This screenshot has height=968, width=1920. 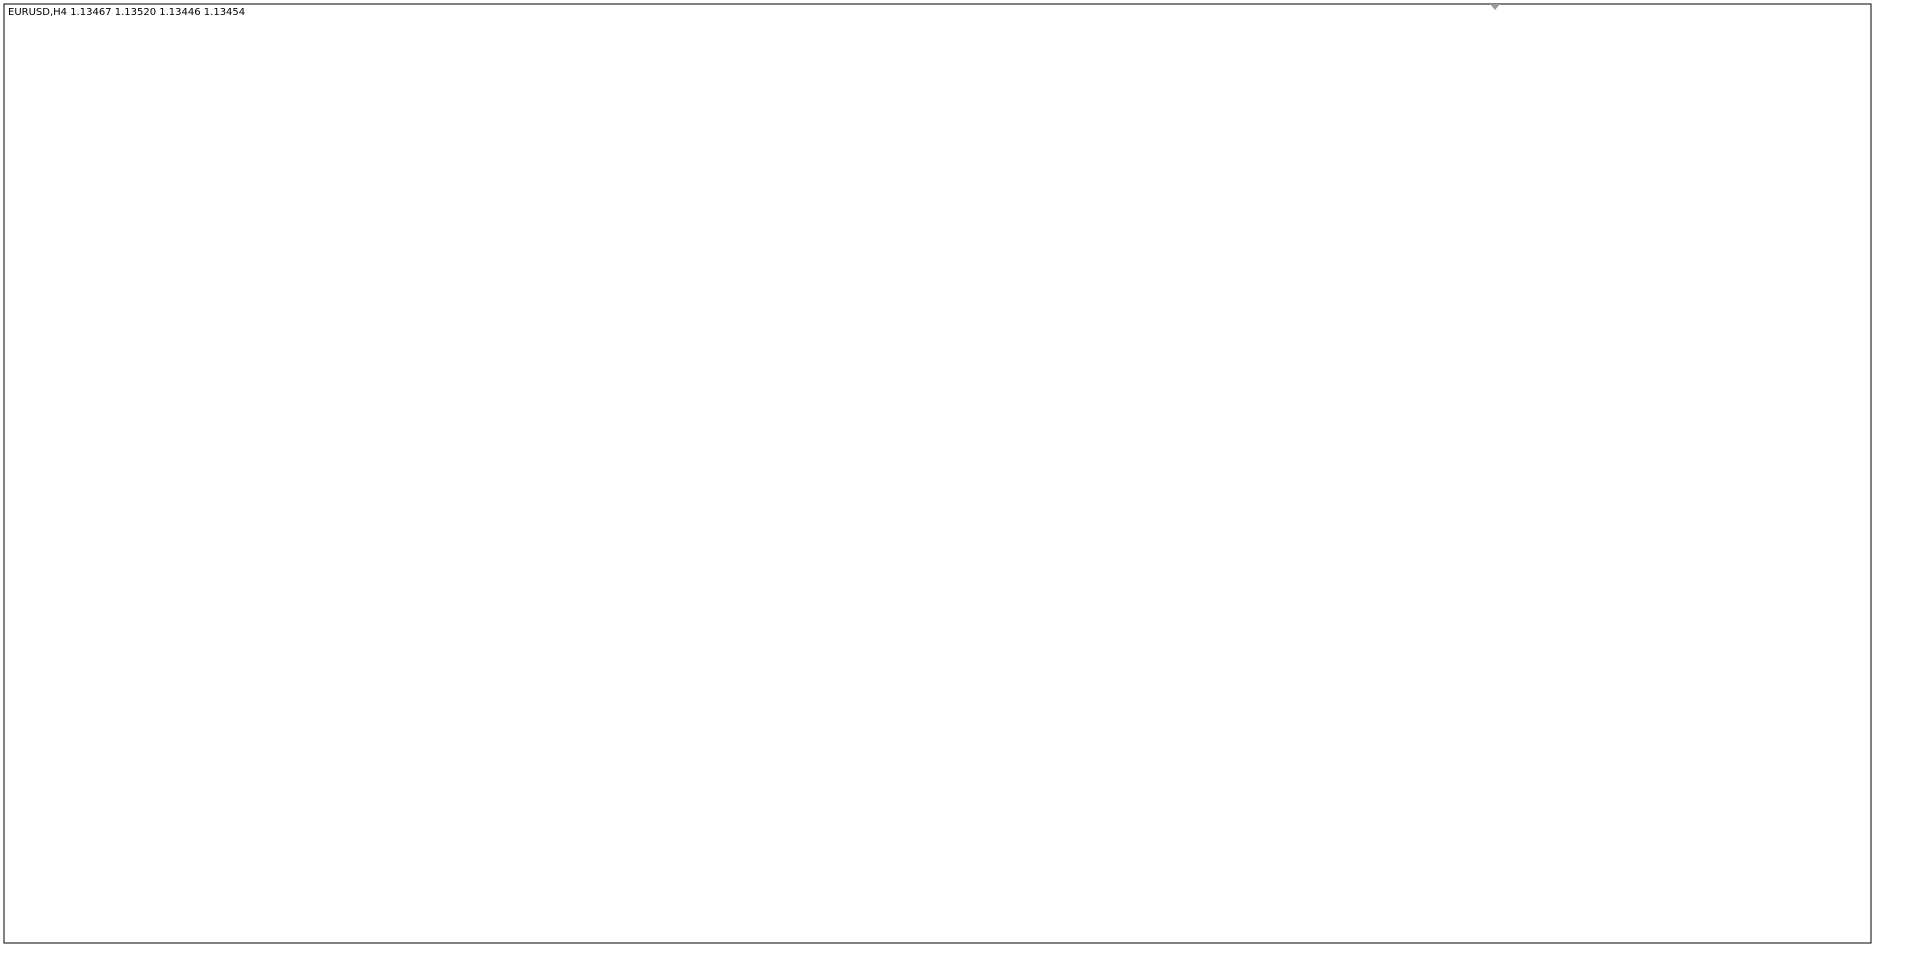 What do you see at coordinates (1495, 7) in the screenshot?
I see `shift-marker` at bounding box center [1495, 7].